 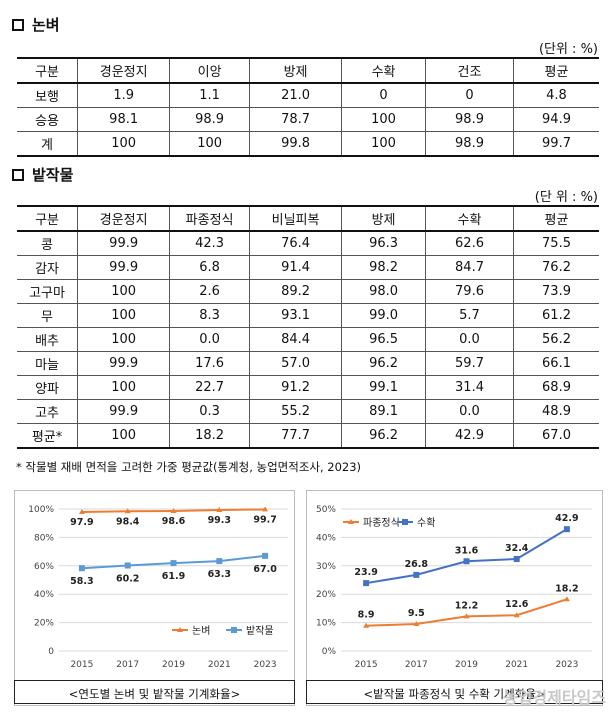 What do you see at coordinates (381, 523) in the screenshot?
I see `legend-label: 파종정식` at bounding box center [381, 523].